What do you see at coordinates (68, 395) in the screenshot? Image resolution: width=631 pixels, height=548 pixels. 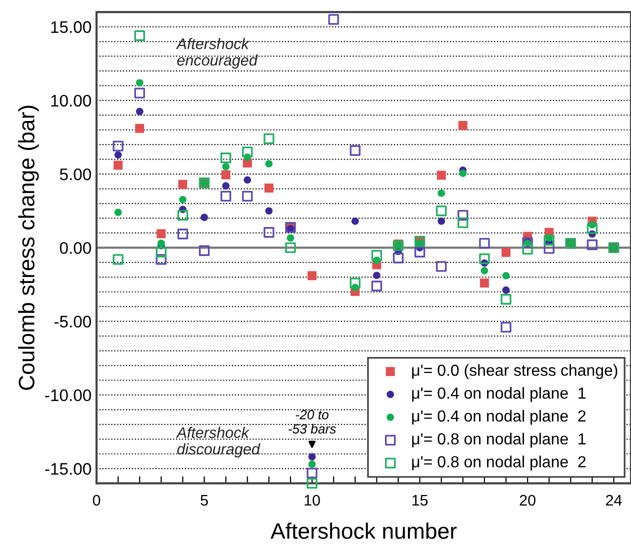 I see `y-tick-label: -10.00` at bounding box center [68, 395].